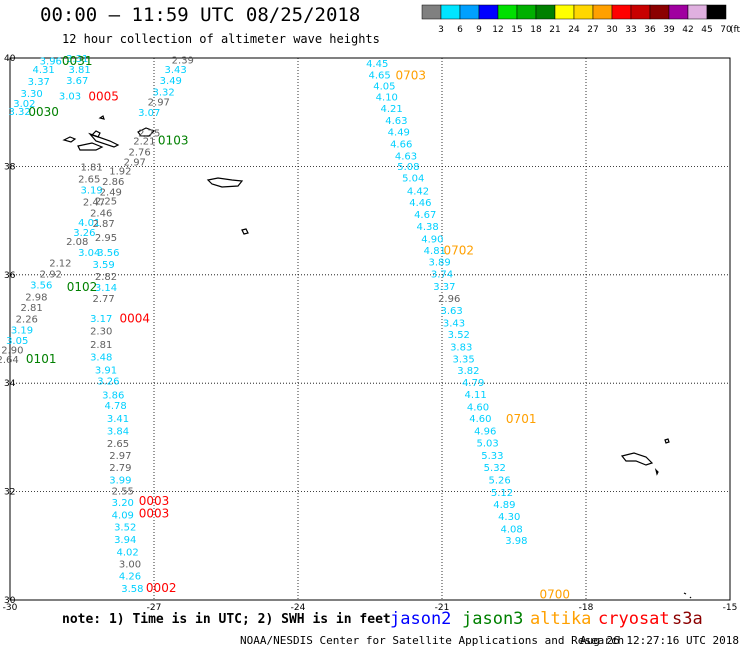 The image size is (740, 650). Describe the element at coordinates (113, 182) in the screenshot. I see `swh-value: 2.86` at that location.